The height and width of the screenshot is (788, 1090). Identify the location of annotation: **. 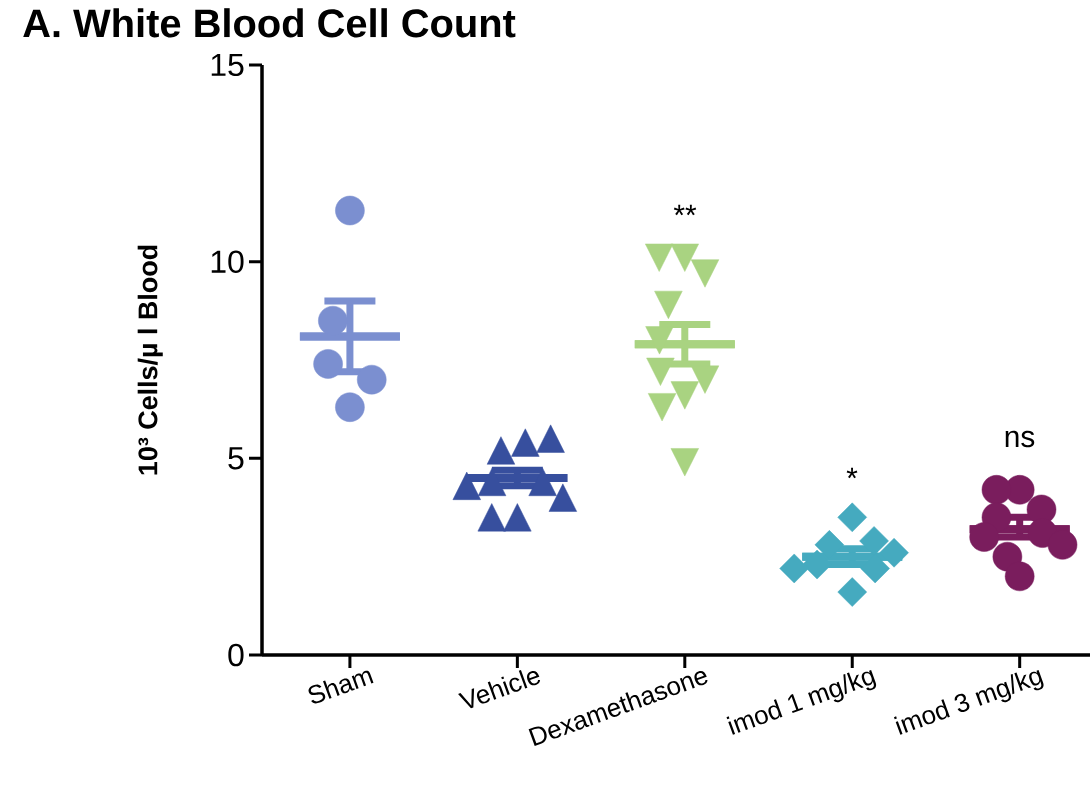
(685, 210).